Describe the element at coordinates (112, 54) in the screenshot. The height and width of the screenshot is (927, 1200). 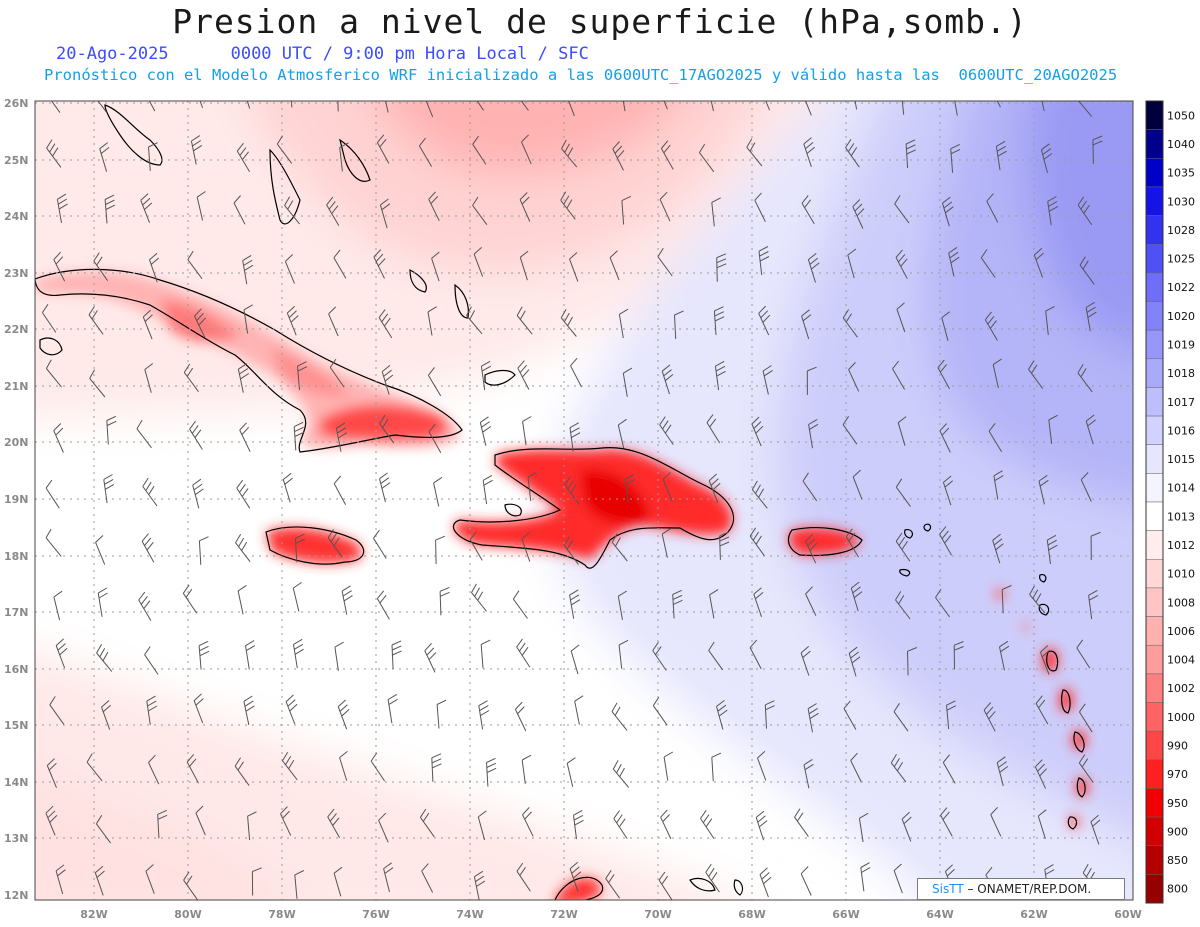
I see `forecast-date: 20-Ago-2025` at that location.